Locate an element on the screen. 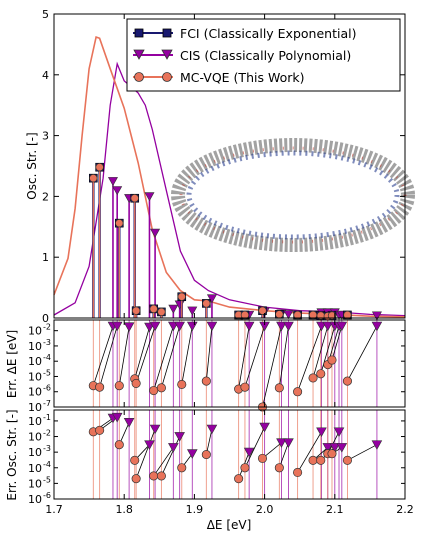 This screenshot has height=539, width=443. bottom-panel-frame is located at coordinates (229, 454).